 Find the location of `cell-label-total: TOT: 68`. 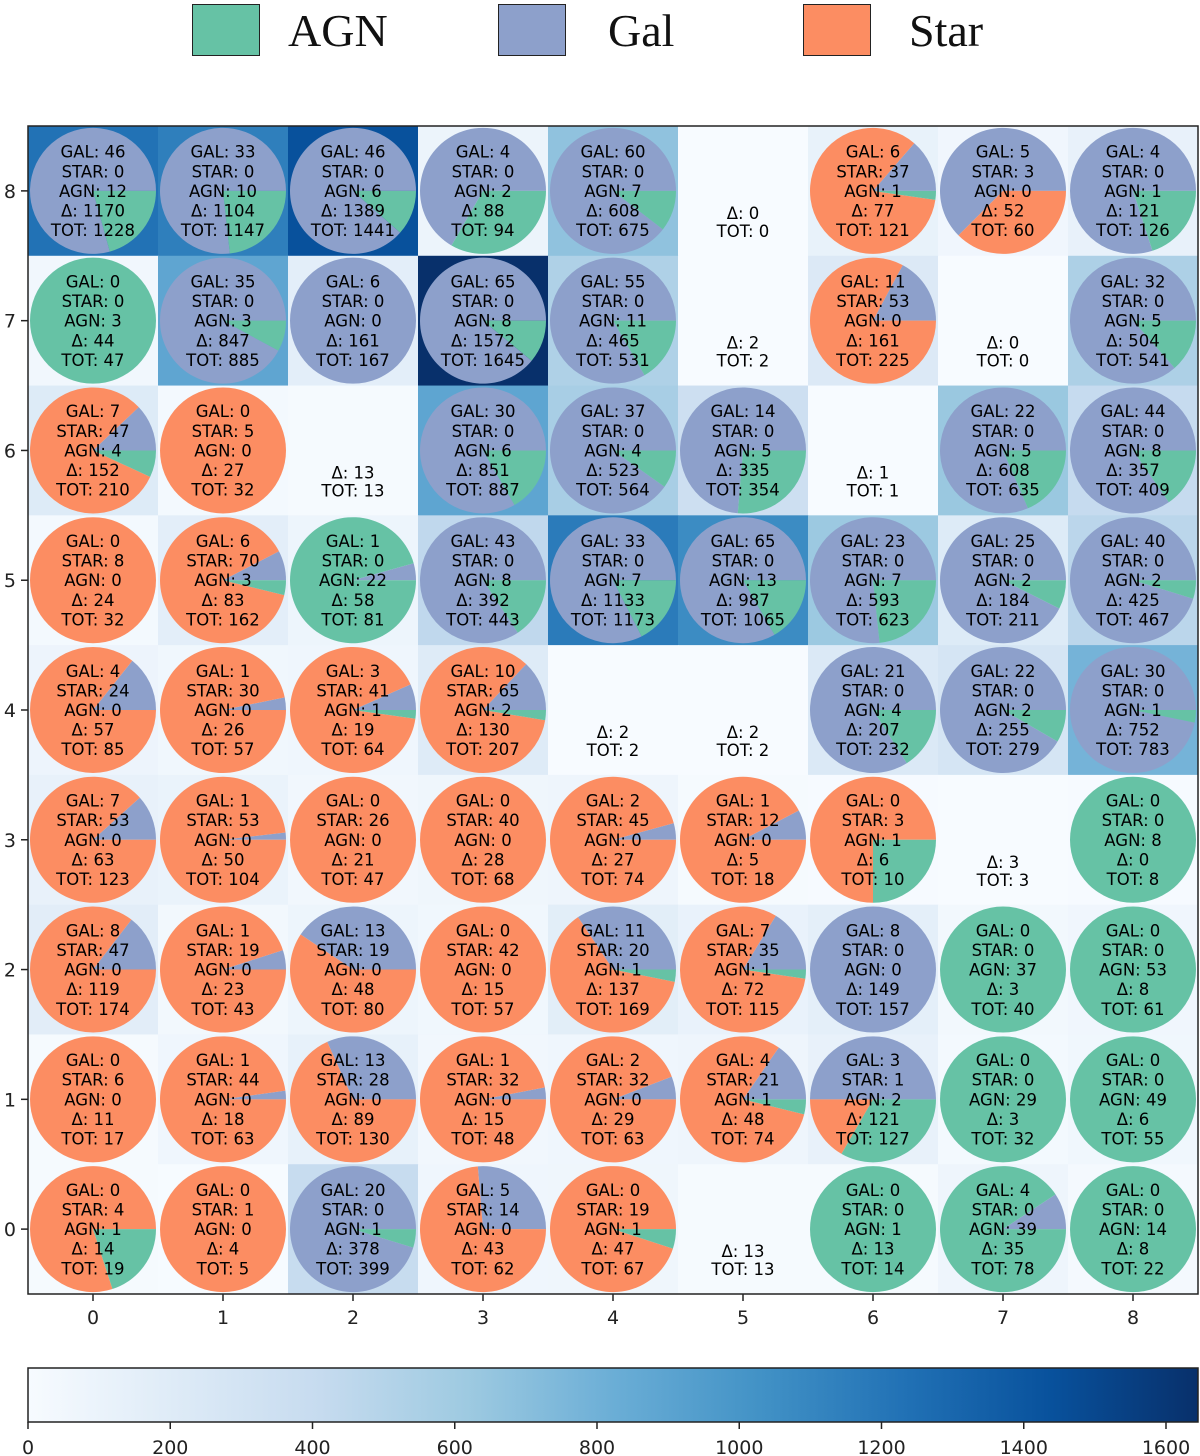

cell-label-total: TOT: 68 is located at coordinates (482, 879).